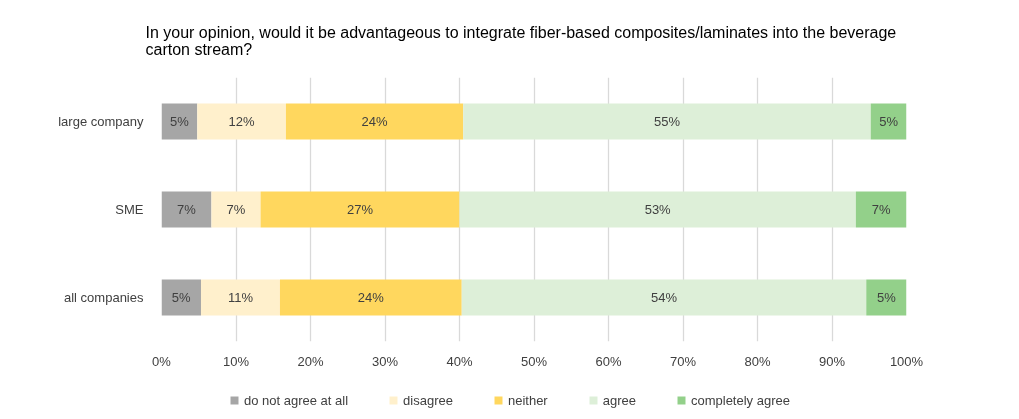 The width and height of the screenshot is (1019, 419). What do you see at coordinates (619, 400) in the screenshot?
I see `legend-label: agree` at bounding box center [619, 400].